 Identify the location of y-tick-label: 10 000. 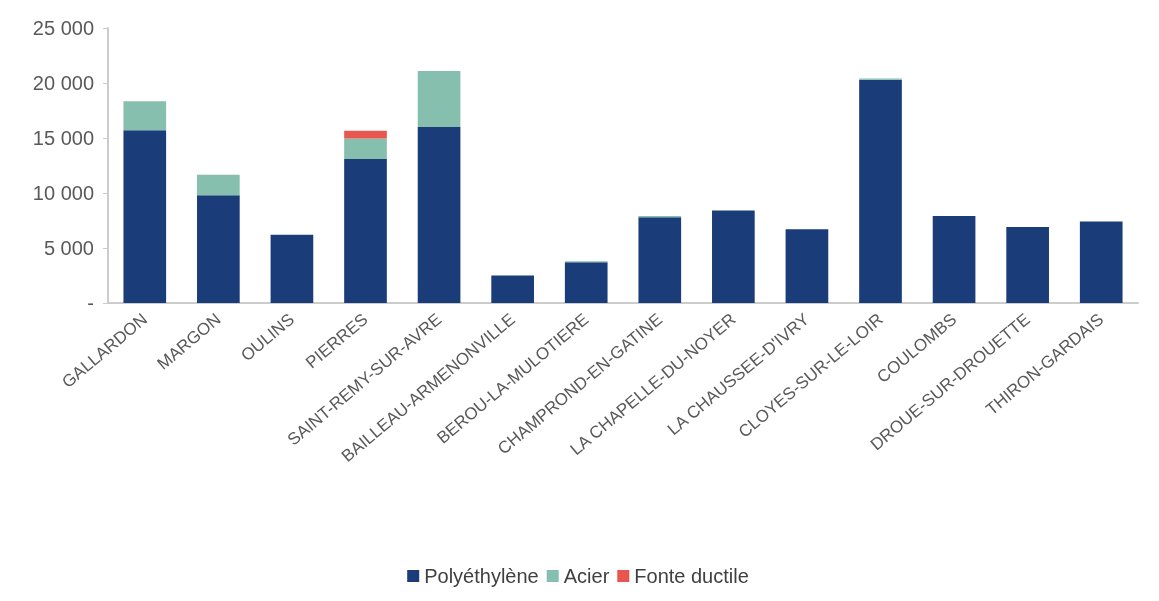
(63, 193).